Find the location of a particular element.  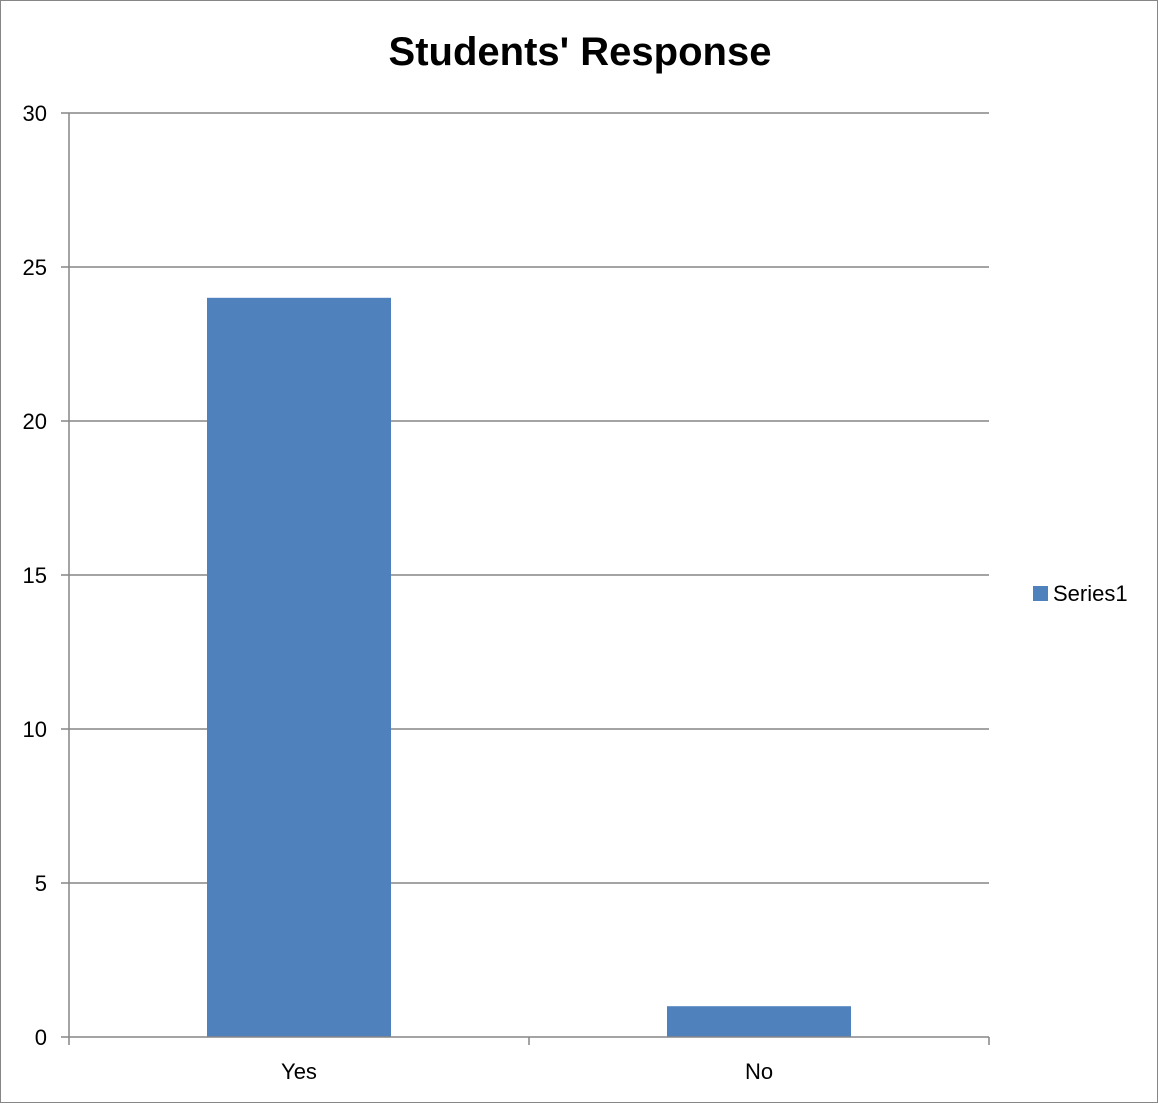

legend-label: Series1 is located at coordinates (1090, 593).